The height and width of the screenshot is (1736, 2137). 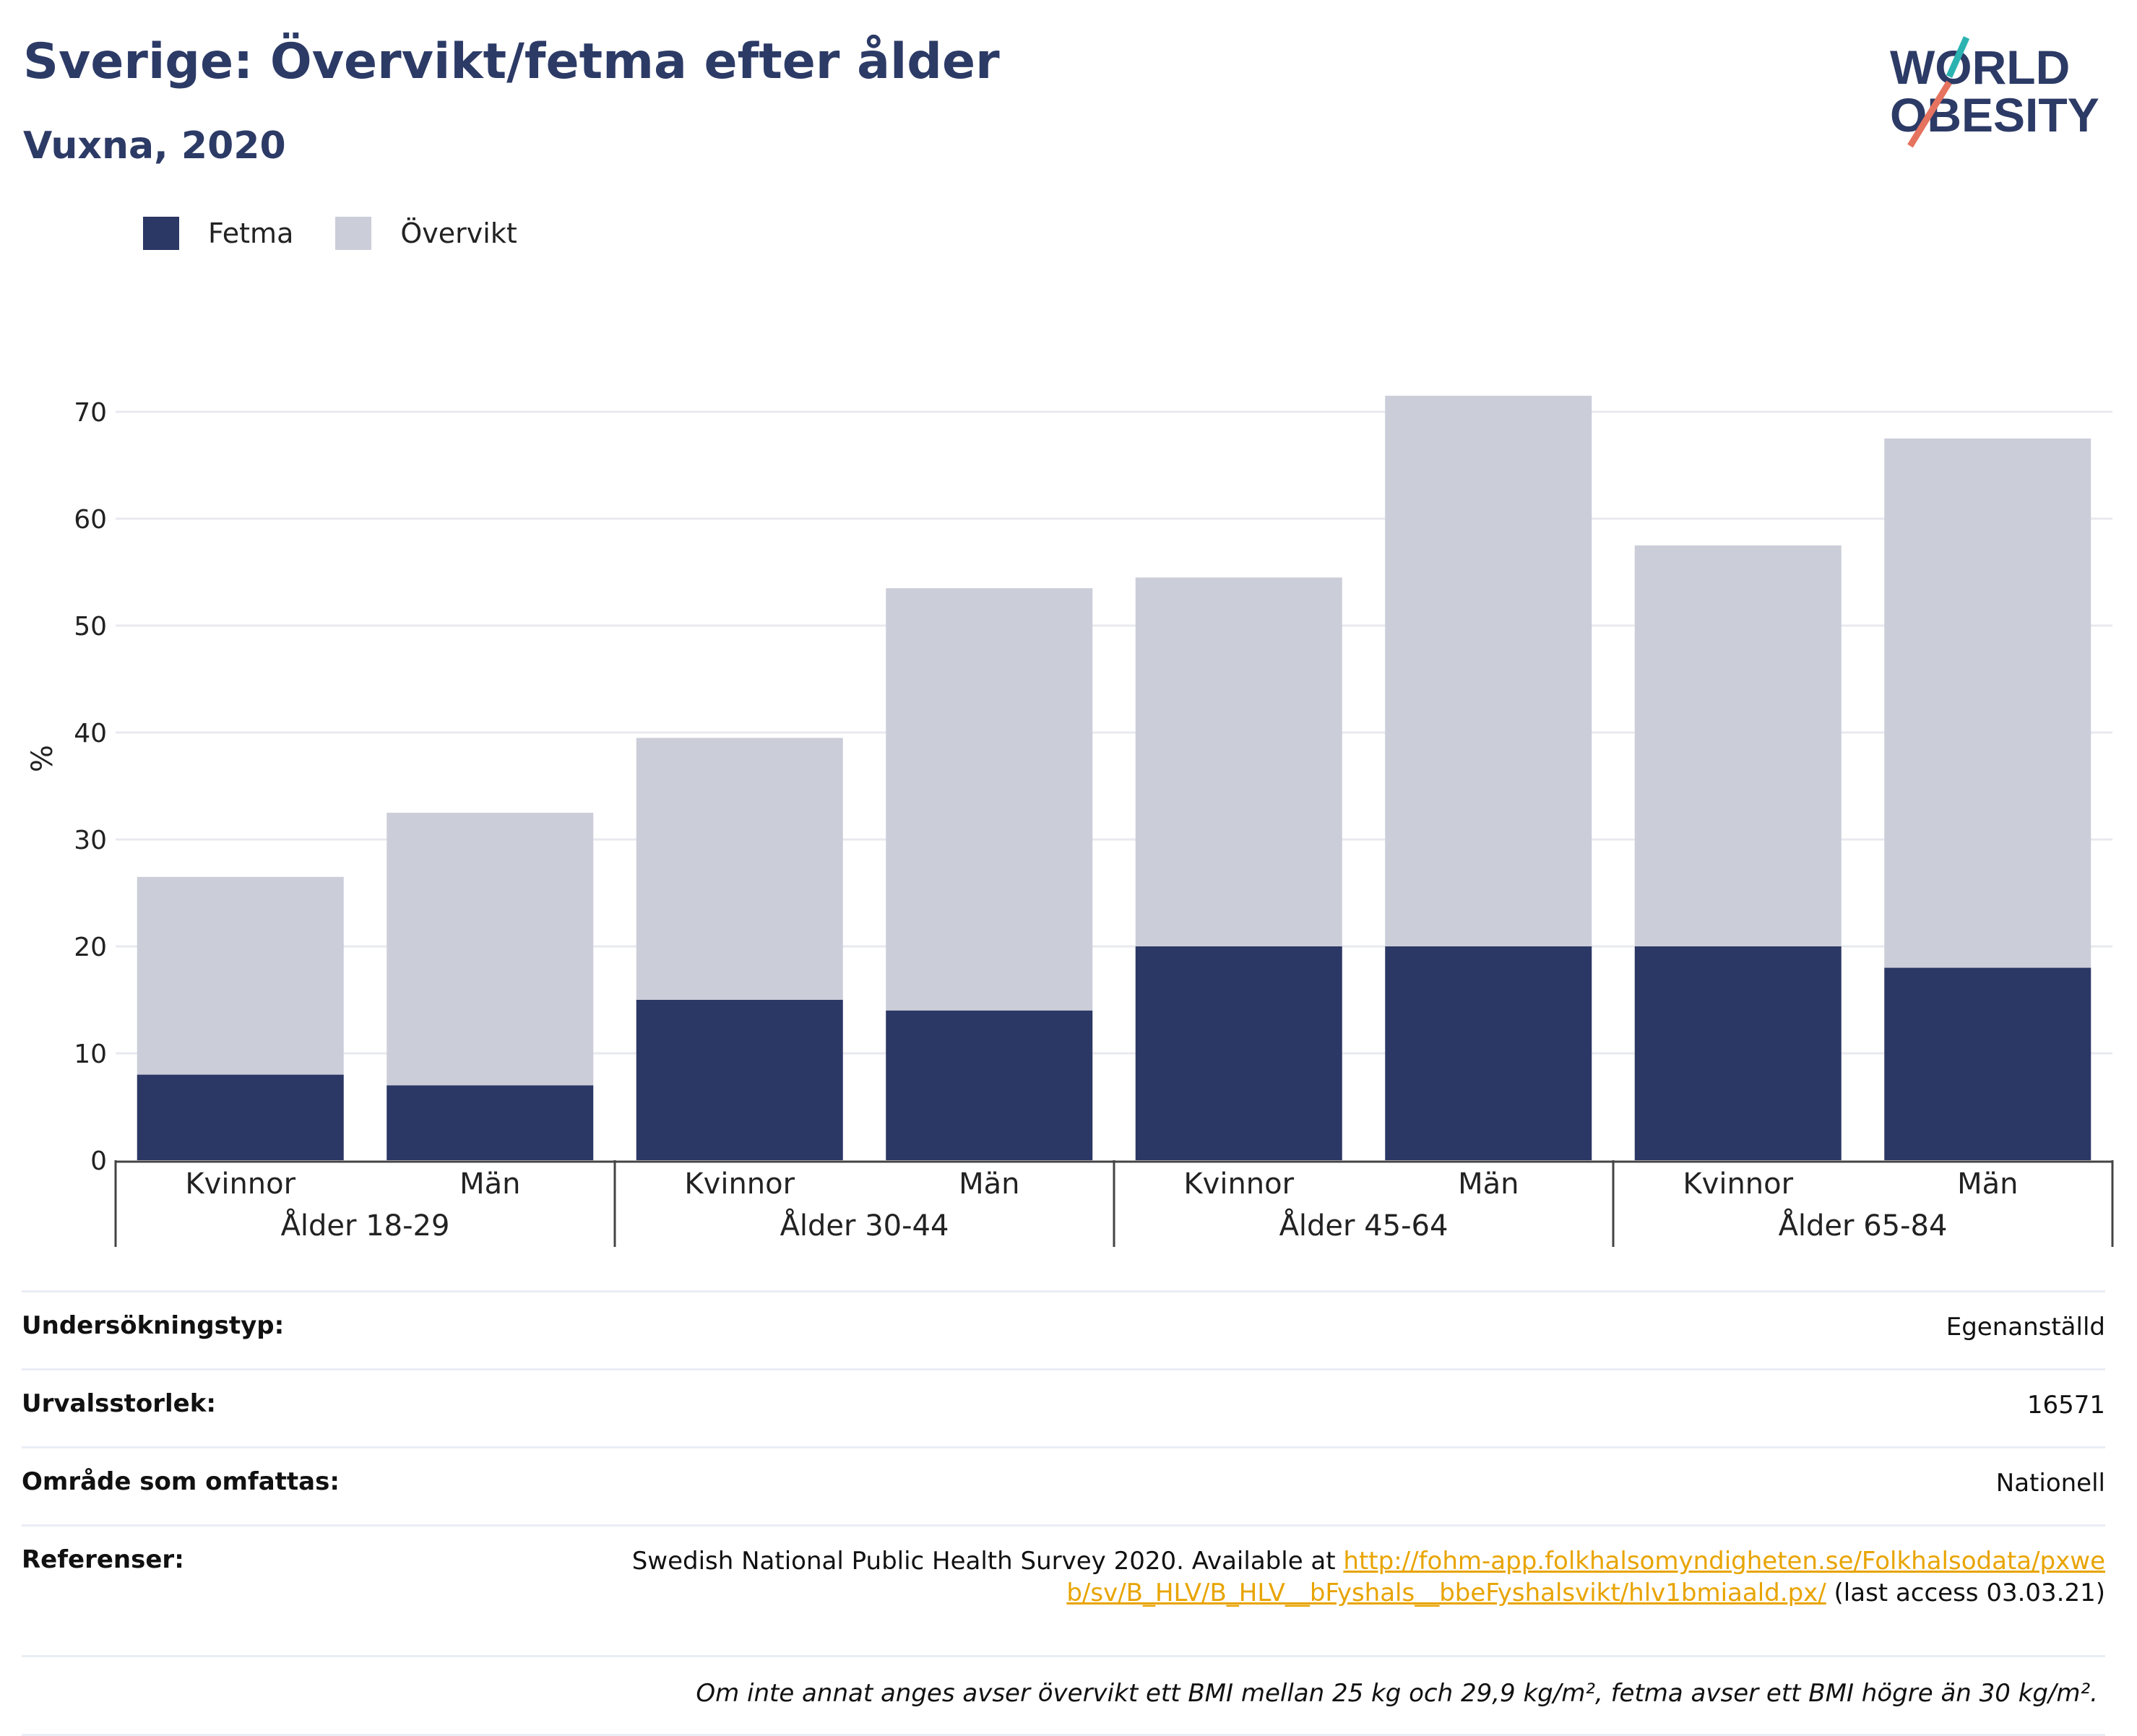 I want to click on legend-item-fetma: Fetma, so click(x=218, y=233).